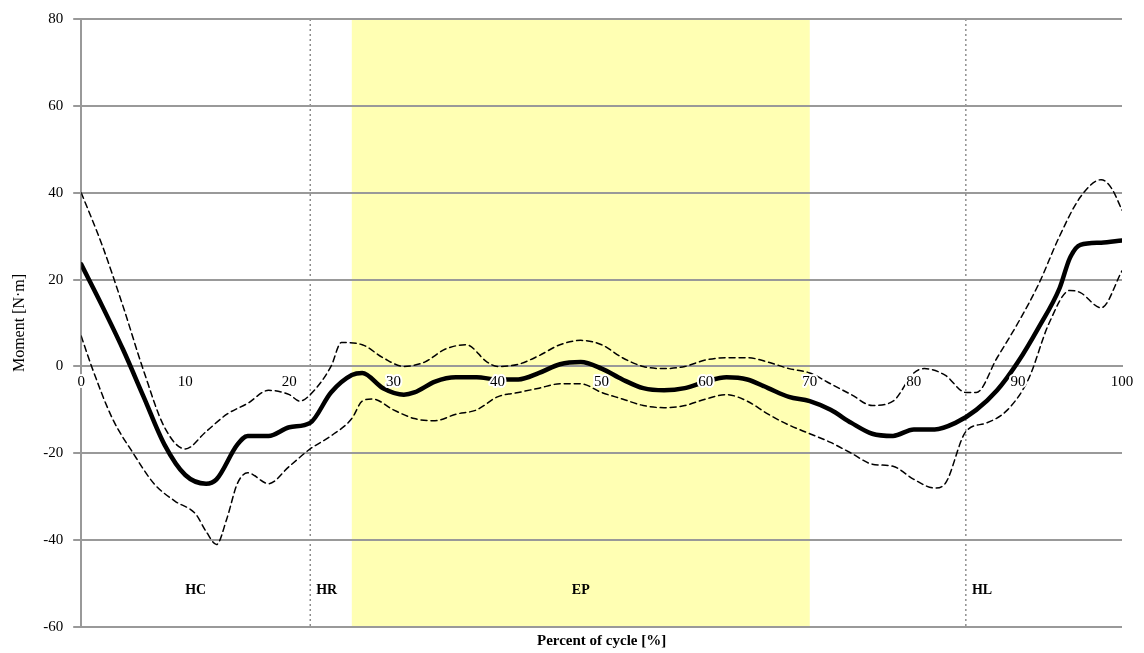 This screenshot has height=653, width=1144. What do you see at coordinates (810, 380) in the screenshot?
I see `x-tick-label: 70` at bounding box center [810, 380].